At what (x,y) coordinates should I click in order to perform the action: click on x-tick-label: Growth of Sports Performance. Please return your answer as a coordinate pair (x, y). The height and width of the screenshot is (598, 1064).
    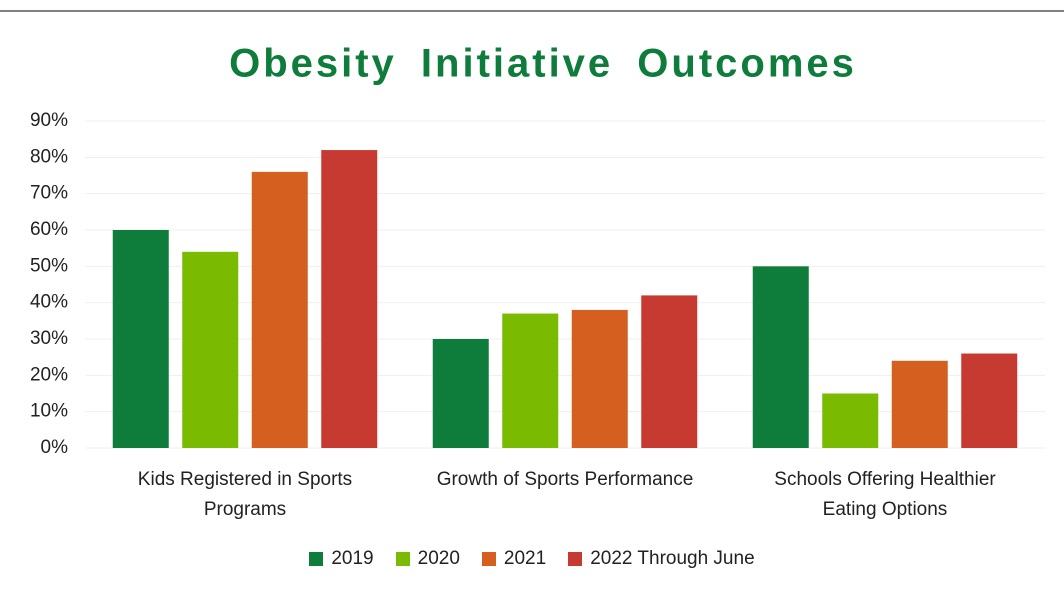
    Looking at the image, I should click on (565, 479).